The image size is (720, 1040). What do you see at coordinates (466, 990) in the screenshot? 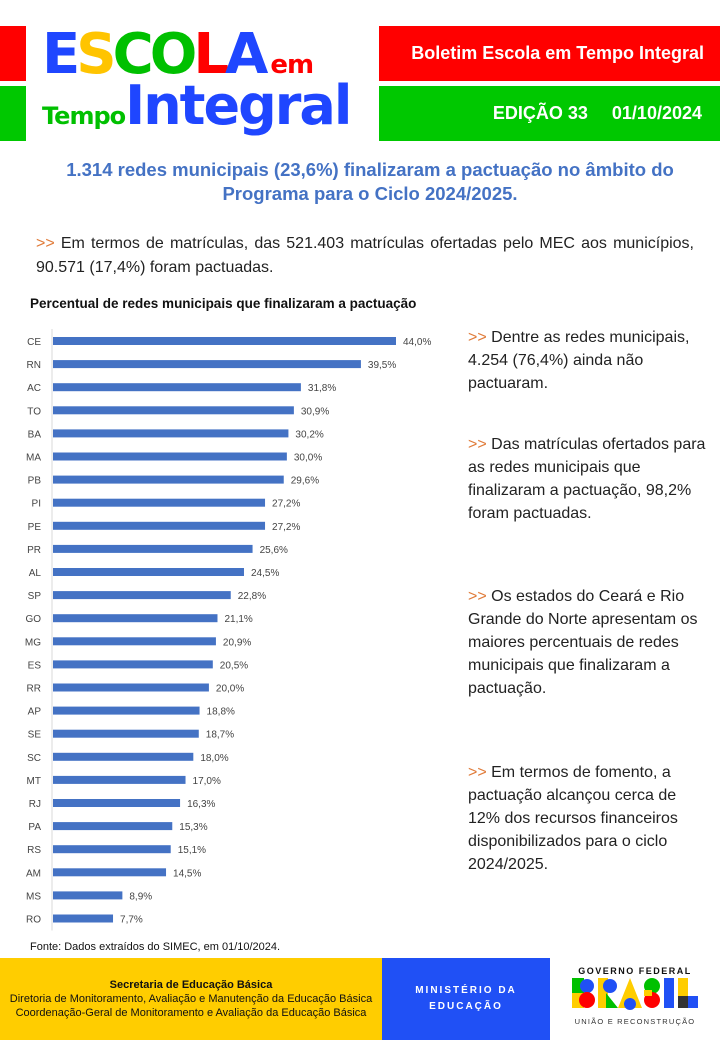
I see `ministerio-line-1: MINISTÉRIO DA` at bounding box center [466, 990].